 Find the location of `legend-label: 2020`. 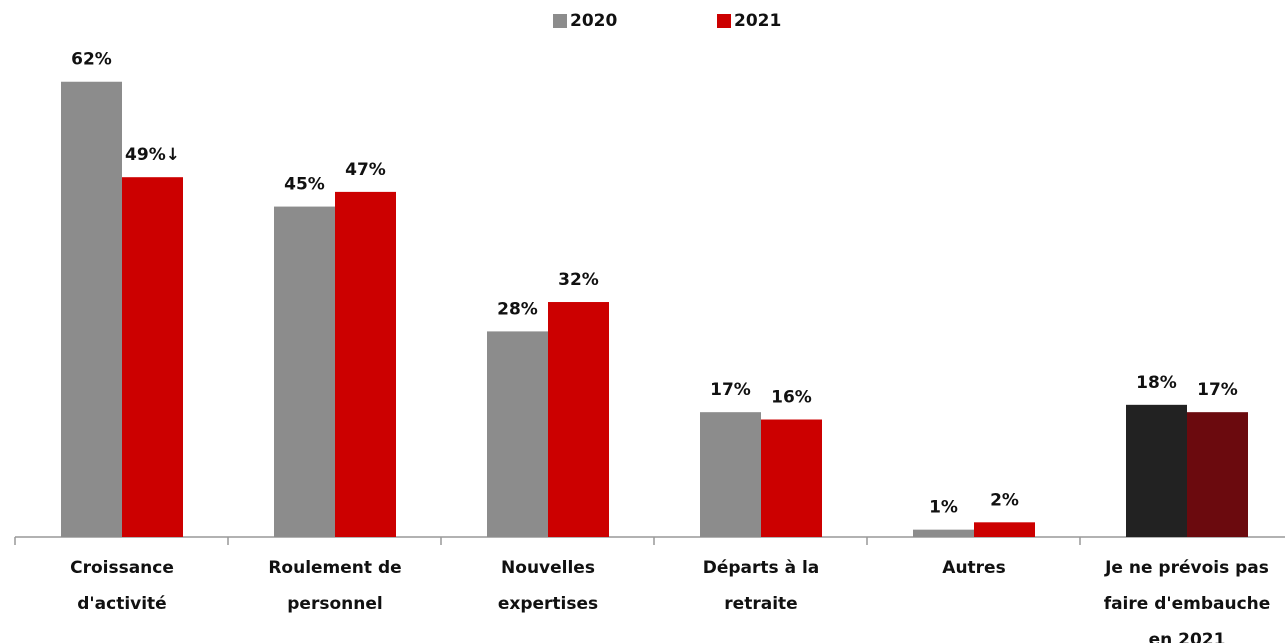

legend-label: 2020 is located at coordinates (593, 21).